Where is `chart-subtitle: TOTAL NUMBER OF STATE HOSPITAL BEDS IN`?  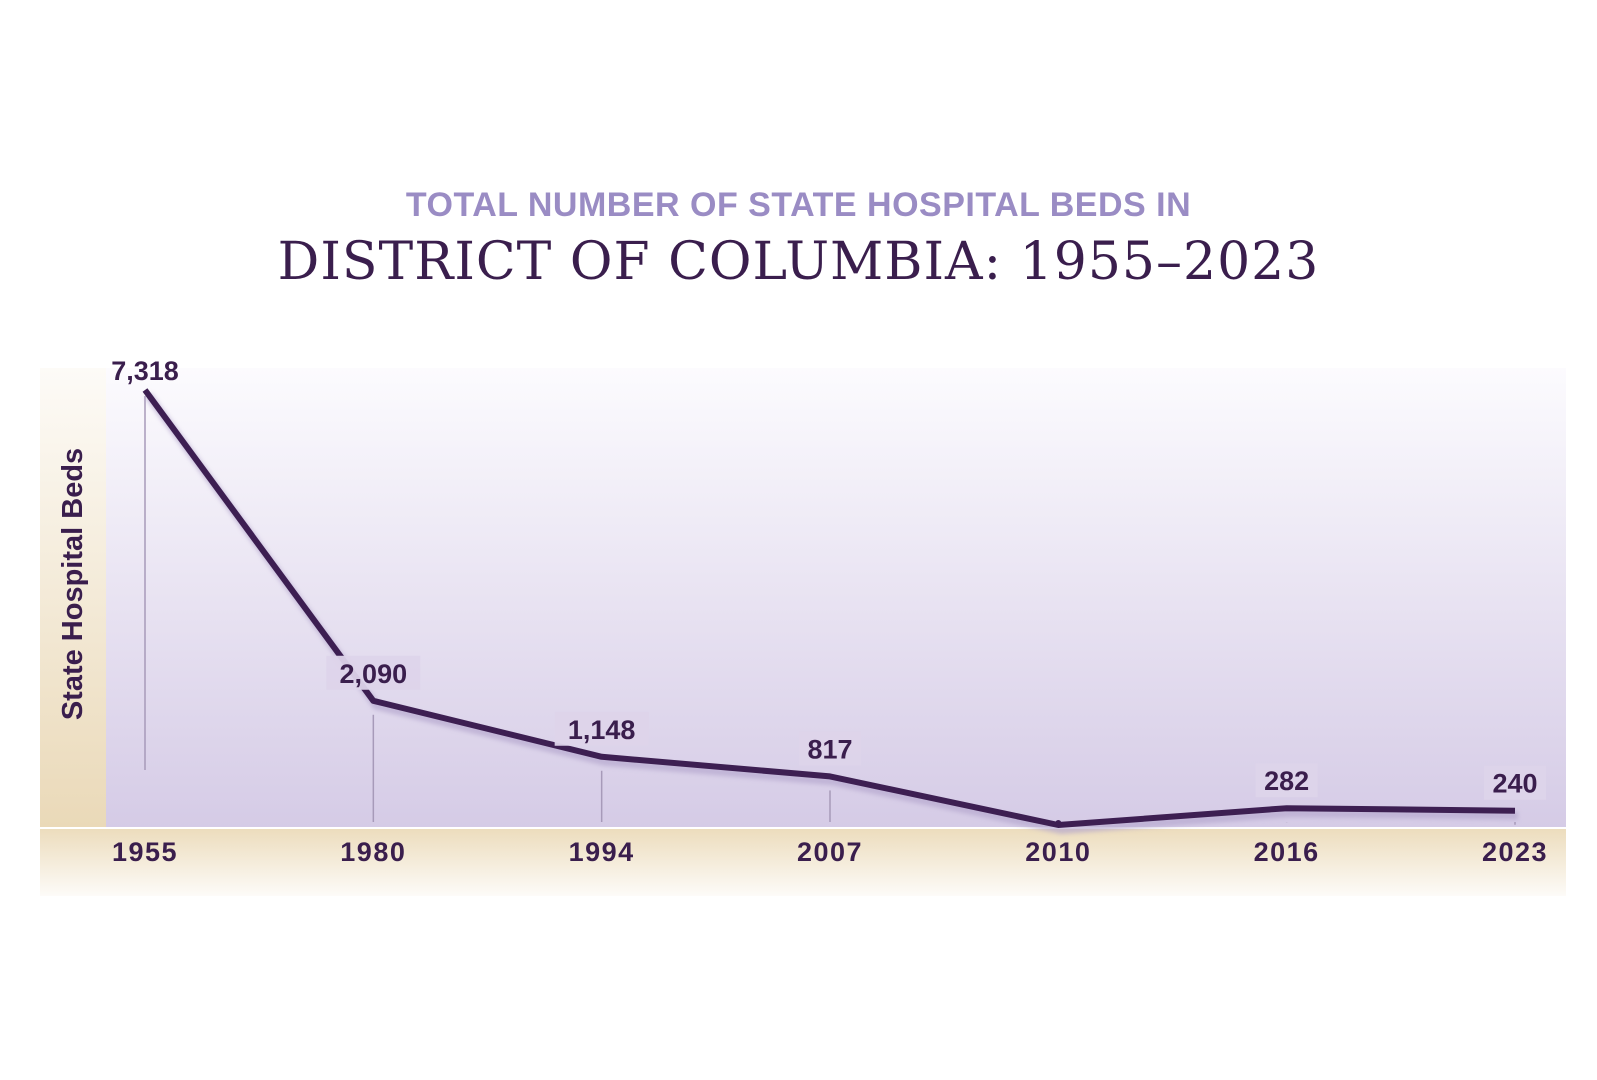
chart-subtitle: TOTAL NUMBER OF STATE HOSPITAL BEDS IN is located at coordinates (798, 205).